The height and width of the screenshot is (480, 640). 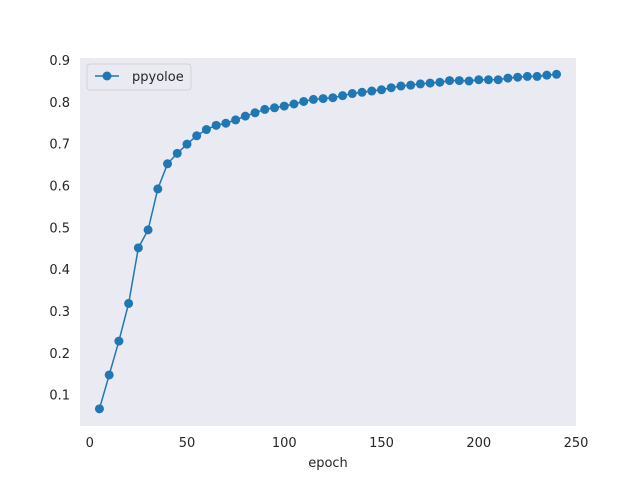 I want to click on x-tick-label: 50, so click(x=187, y=443).